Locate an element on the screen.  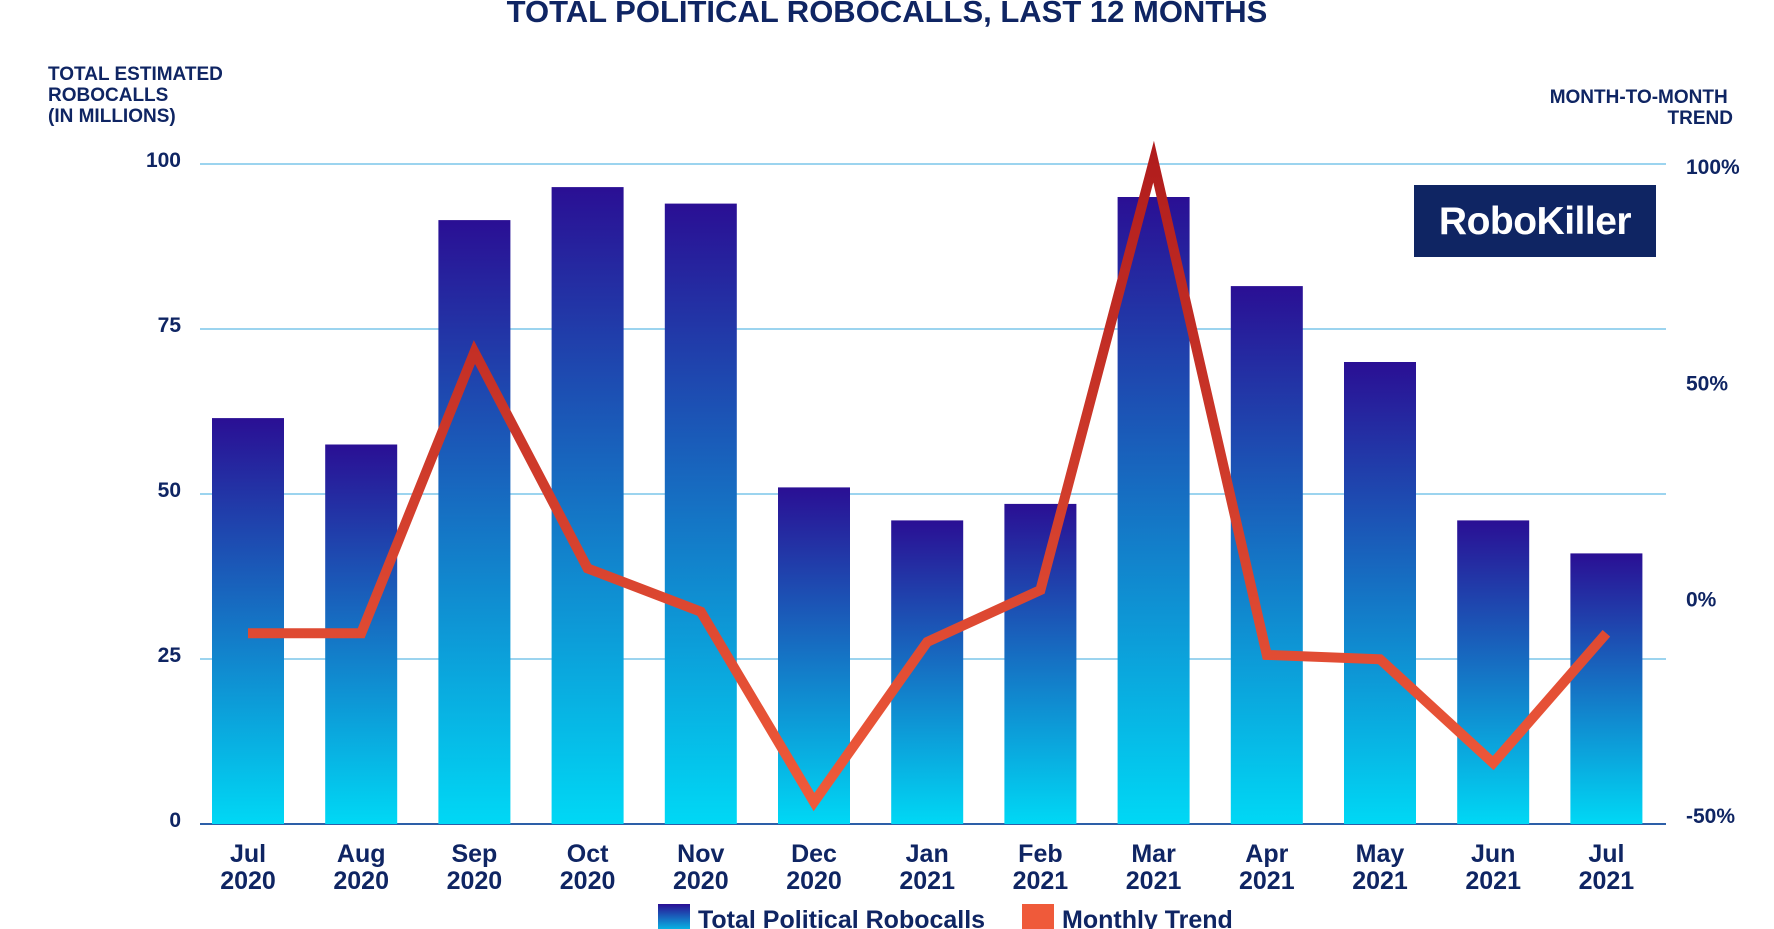
x-tick-label: Mar 2021 is located at coordinates (1154, 867).